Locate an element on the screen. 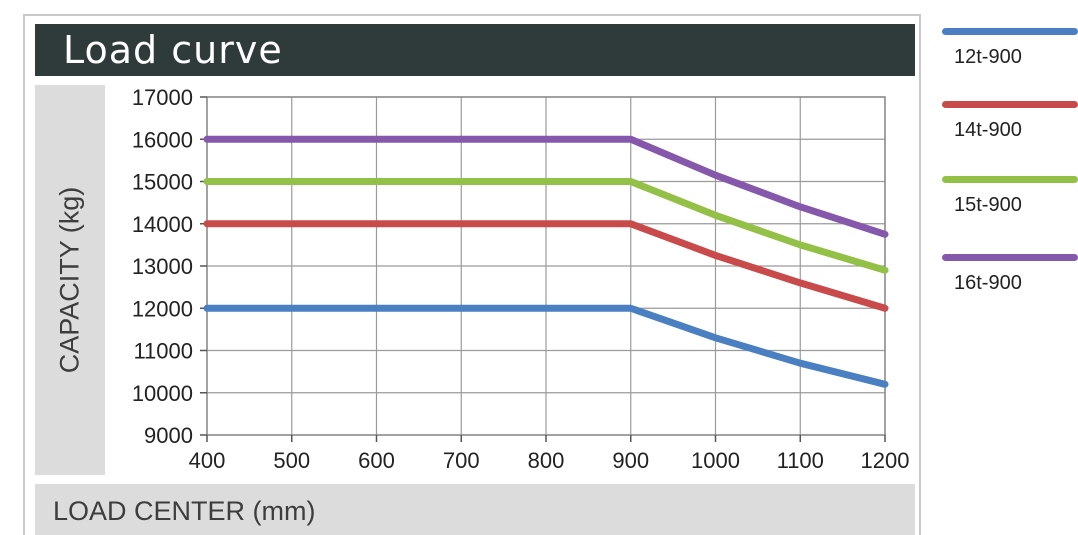 This screenshot has height=535, width=1078. x-tick-label: 1200 is located at coordinates (885, 460).